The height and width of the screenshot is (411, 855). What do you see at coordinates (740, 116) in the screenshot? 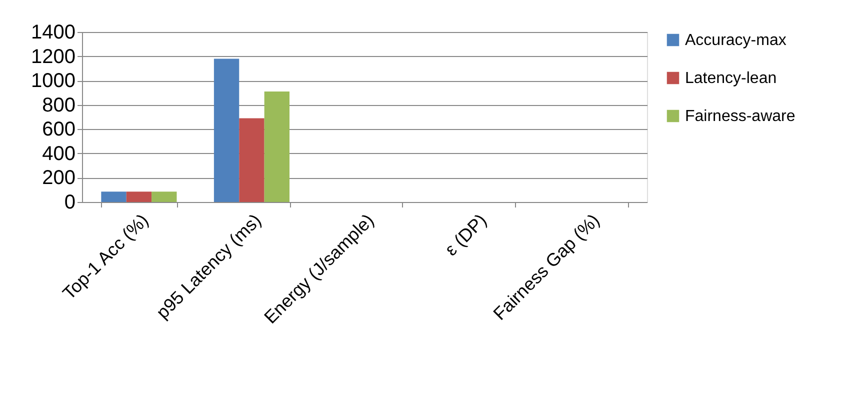
I see `legend-label: Fairness-aware` at bounding box center [740, 116].